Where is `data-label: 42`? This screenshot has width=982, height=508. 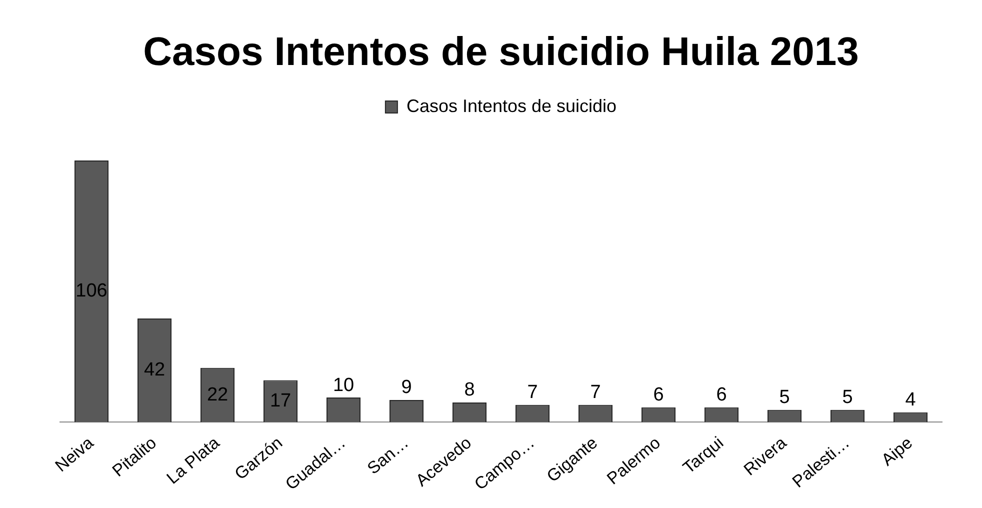
data-label: 42 is located at coordinates (155, 370).